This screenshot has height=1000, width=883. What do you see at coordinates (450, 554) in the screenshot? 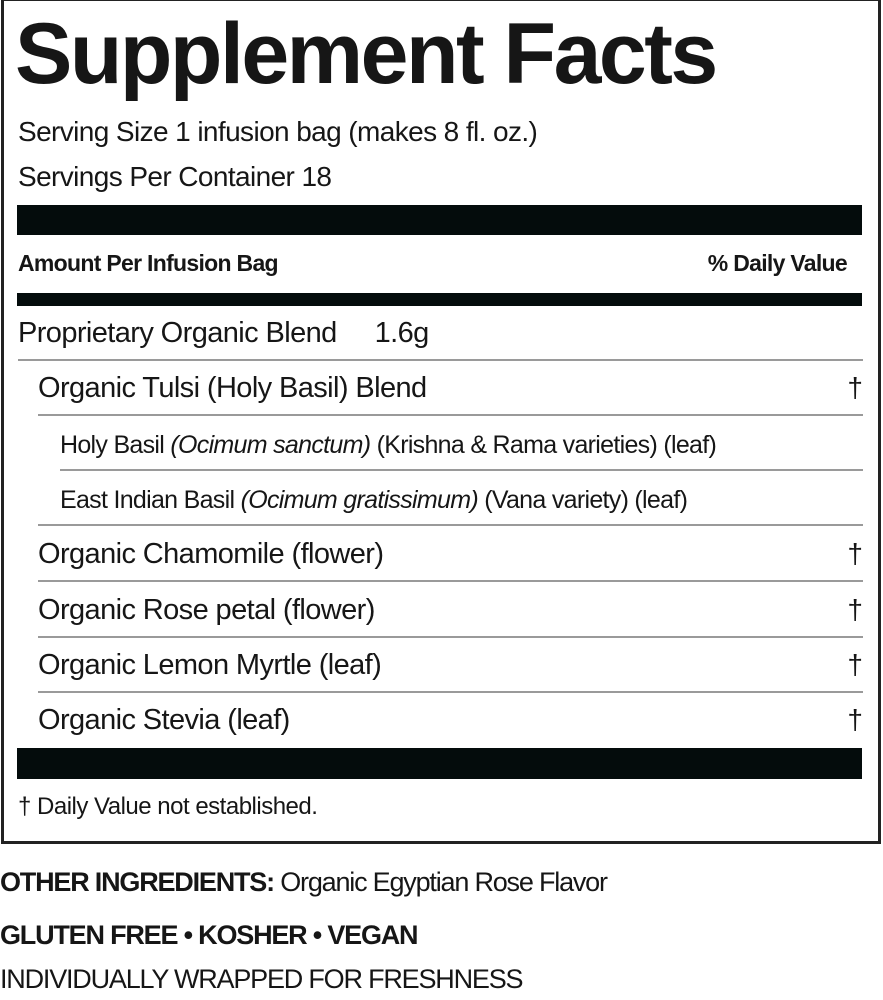
I see `ingredient-row: Organic Chamomile (flower) †` at bounding box center [450, 554].